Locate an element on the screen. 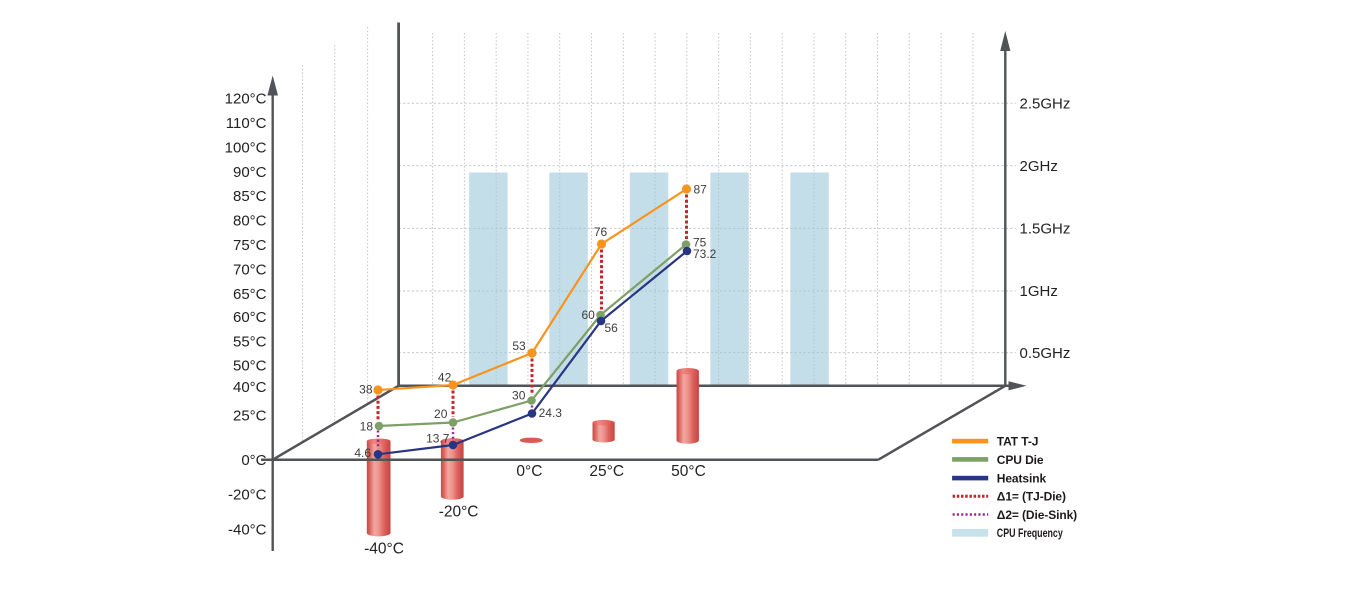 This screenshot has height=590, width=1354. svg-text: 0.5GHz is located at coordinates (1045, 353).